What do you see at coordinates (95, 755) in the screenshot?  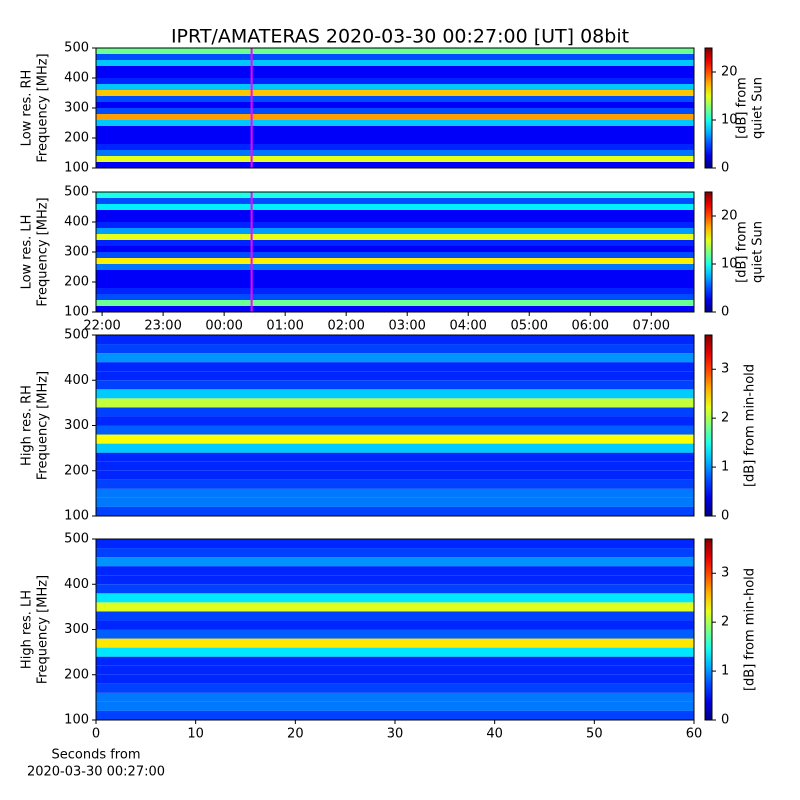 I see `x-axis-label: Seconds from` at bounding box center [95, 755].